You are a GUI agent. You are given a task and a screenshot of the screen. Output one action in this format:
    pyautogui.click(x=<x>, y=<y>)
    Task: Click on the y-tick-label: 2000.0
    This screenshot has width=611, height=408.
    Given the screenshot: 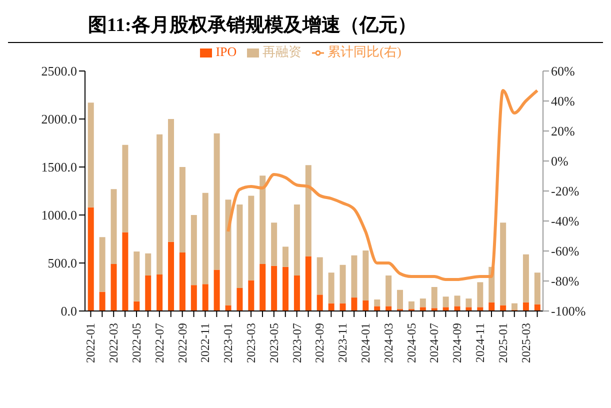 What is the action you would take?
    pyautogui.click(x=59, y=119)
    